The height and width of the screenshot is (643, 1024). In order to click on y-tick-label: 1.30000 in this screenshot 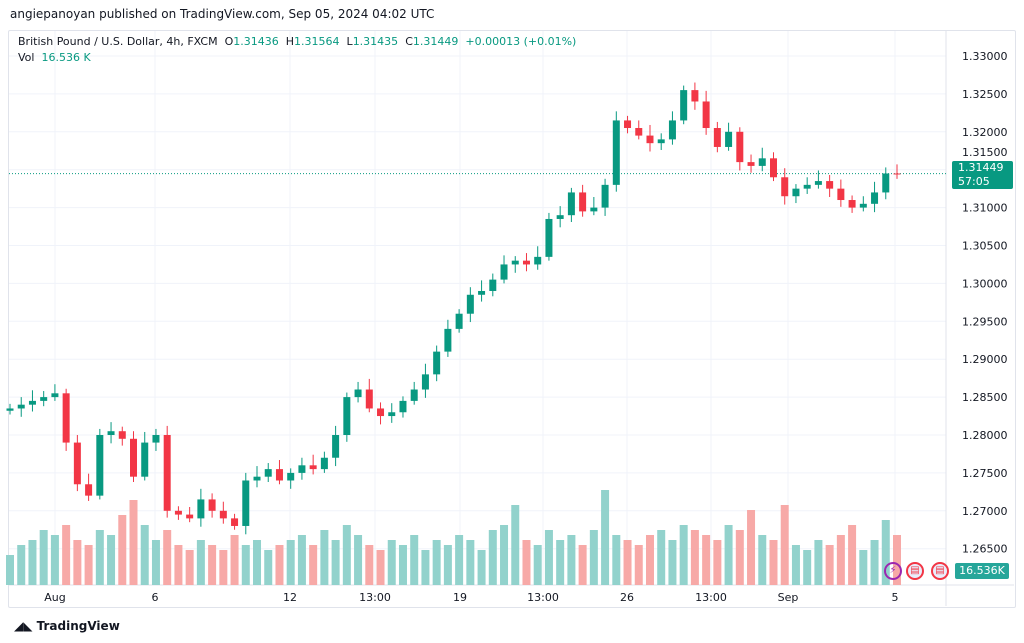, I will do `click(985, 283)`.